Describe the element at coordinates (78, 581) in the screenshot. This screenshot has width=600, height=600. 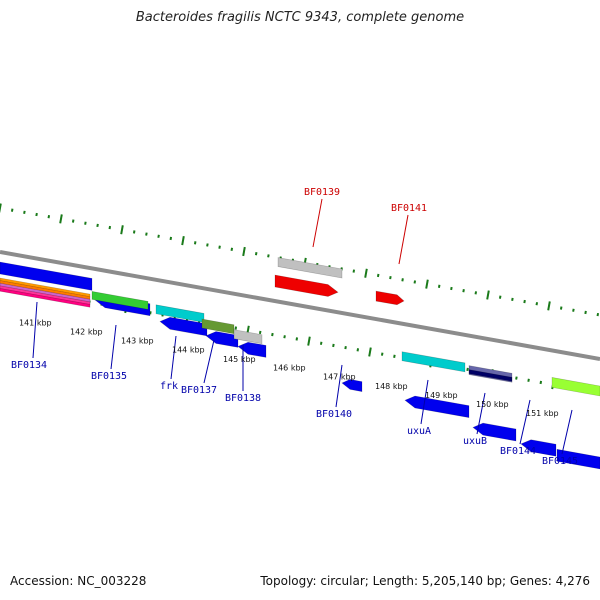
I see `accession-text: Accession: NC_003228` at that location.